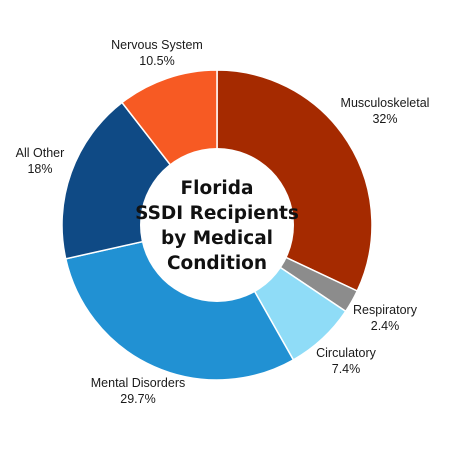 This screenshot has height=450, width=450. What do you see at coordinates (138, 383) in the screenshot?
I see `slice-label-mental-disorders: Mental Disorders` at bounding box center [138, 383].